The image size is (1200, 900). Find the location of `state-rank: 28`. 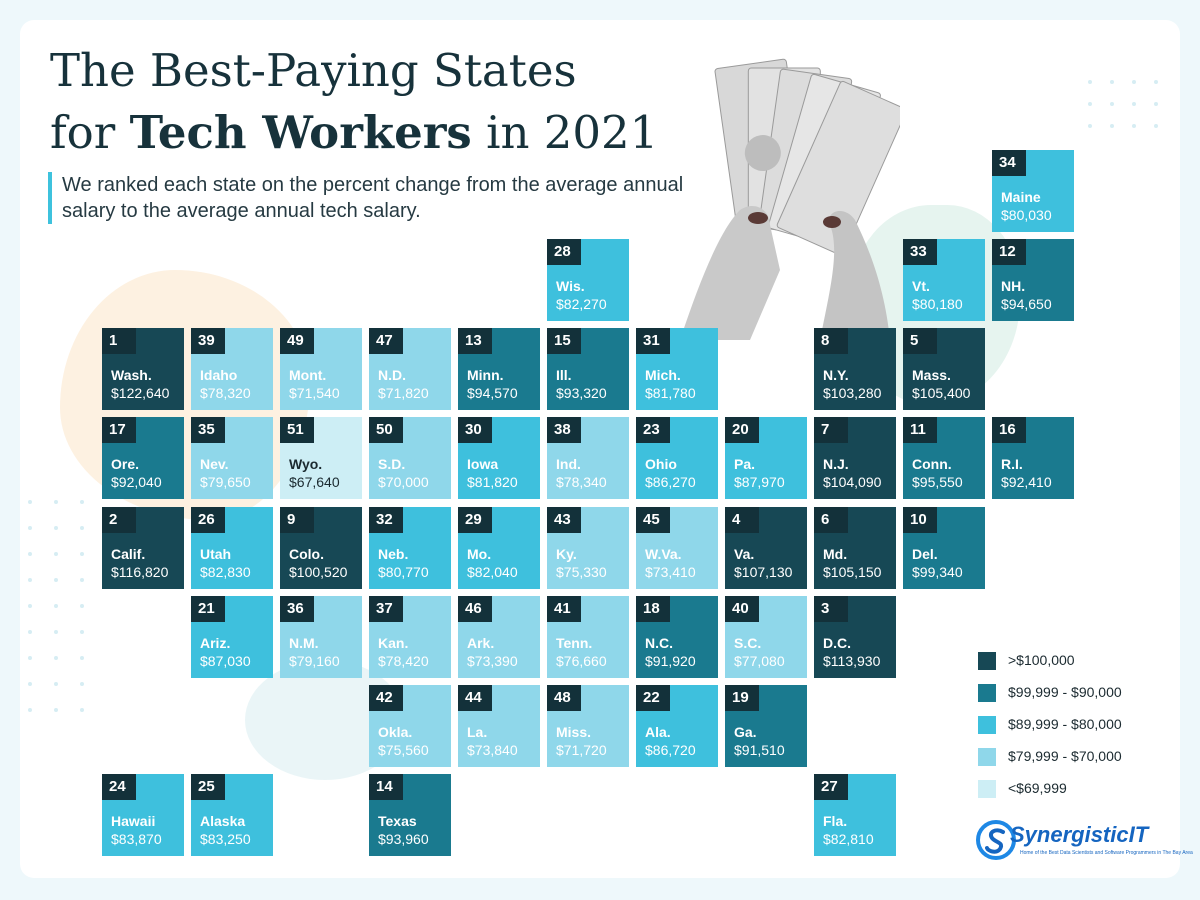

state-rank: 28 is located at coordinates (564, 252).